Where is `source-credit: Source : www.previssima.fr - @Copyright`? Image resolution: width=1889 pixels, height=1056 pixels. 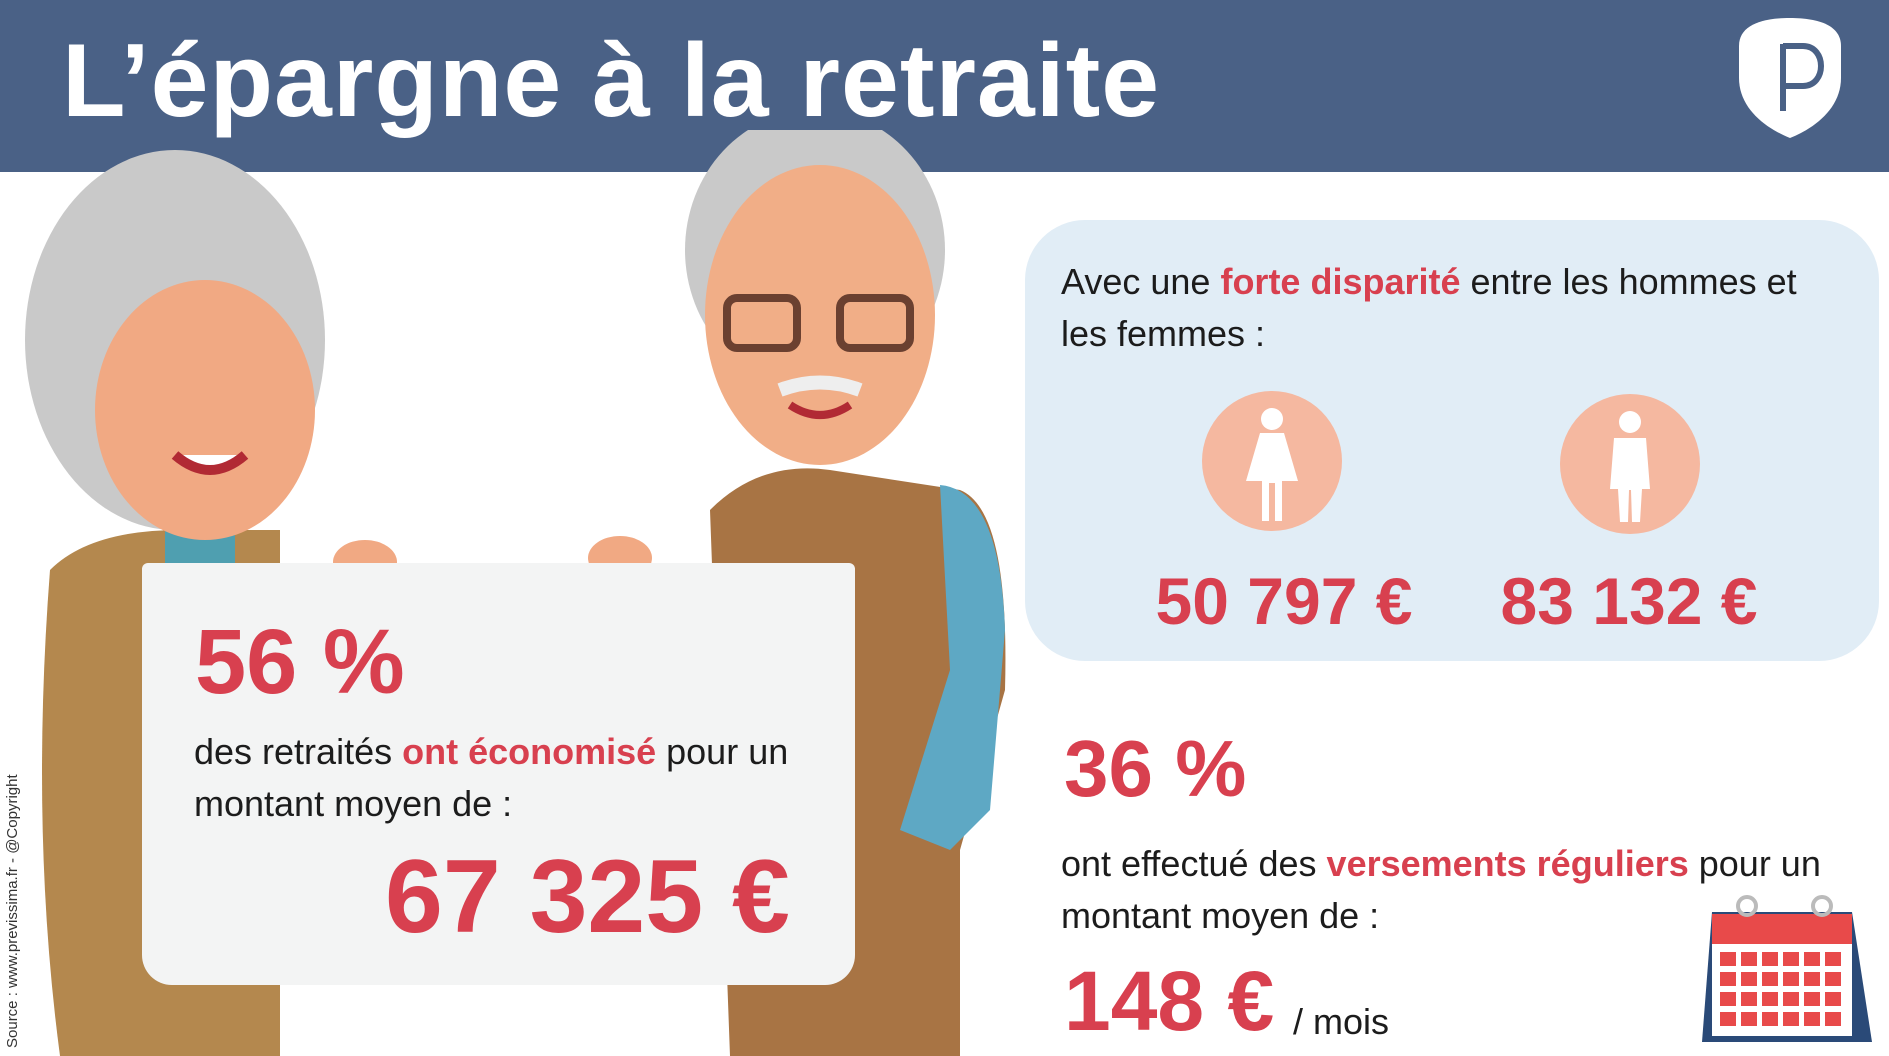
source-credit: Source : www.previssima.fr - @Copyright is located at coordinates (12, 911).